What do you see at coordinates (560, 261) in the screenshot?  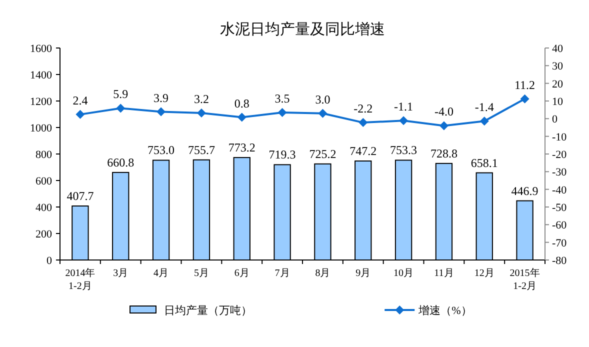 I see `y2-tick-label: -80` at bounding box center [560, 261].